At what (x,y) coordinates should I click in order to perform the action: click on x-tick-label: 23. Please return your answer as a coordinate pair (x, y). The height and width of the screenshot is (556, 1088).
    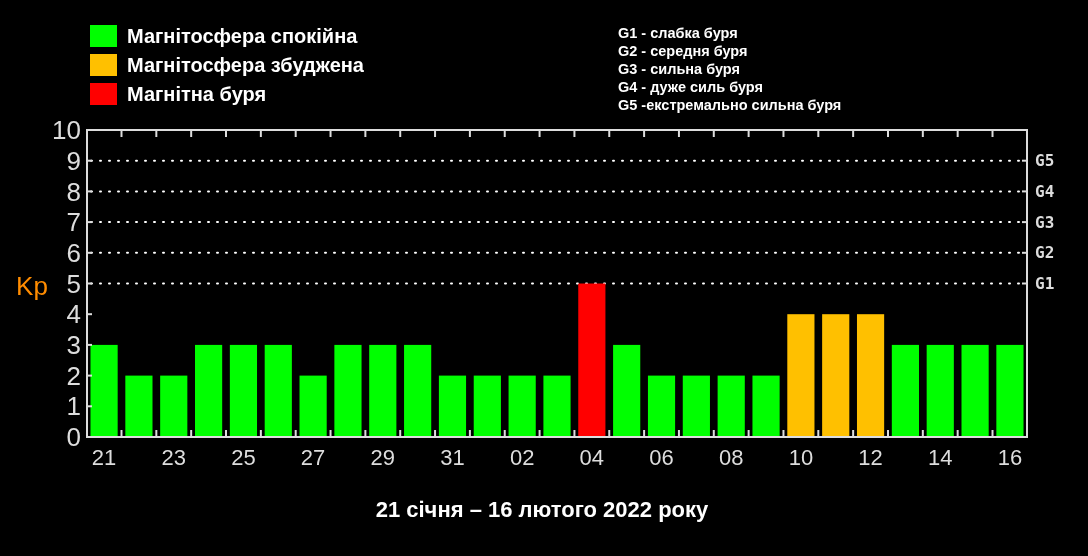
    Looking at the image, I should click on (173, 457).